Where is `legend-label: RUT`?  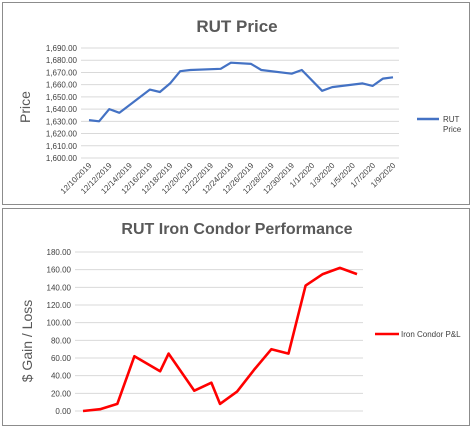
legend-label: RUT is located at coordinates (451, 119).